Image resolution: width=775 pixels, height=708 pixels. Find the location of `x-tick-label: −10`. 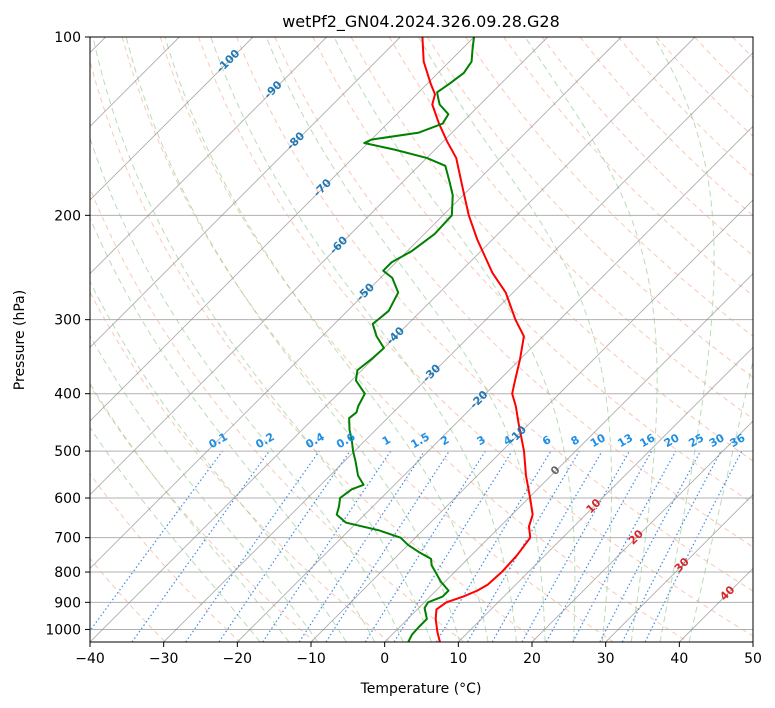

x-tick-label: −10 is located at coordinates (311, 659).